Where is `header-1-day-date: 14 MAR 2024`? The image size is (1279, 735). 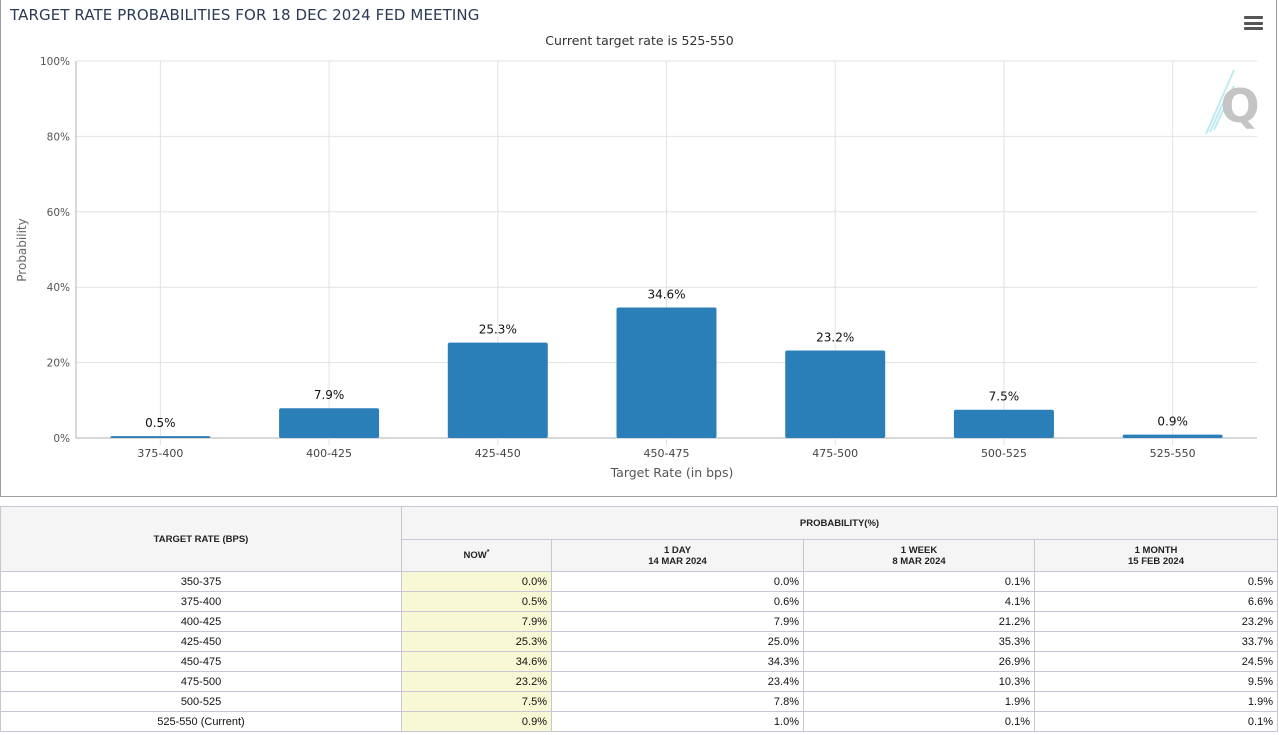
header-1-day-date: 14 MAR 2024 is located at coordinates (677, 561).